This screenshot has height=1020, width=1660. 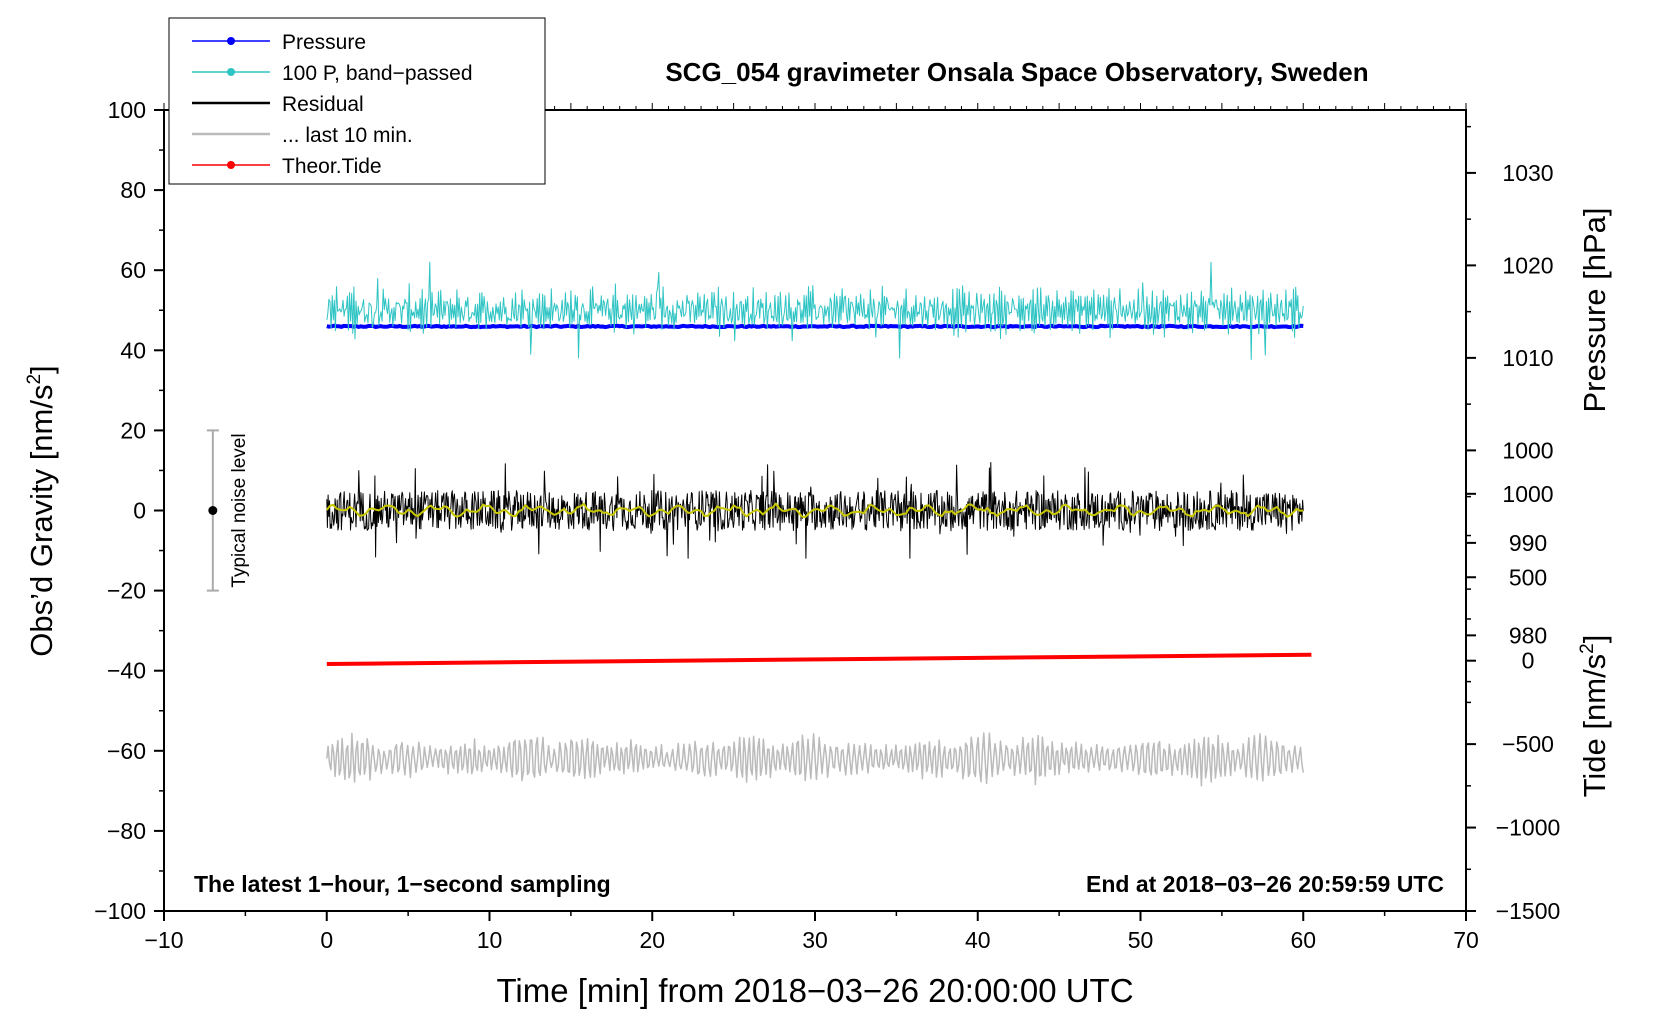 I want to click on pressure-tick-label: 990, so click(x=1528, y=543).